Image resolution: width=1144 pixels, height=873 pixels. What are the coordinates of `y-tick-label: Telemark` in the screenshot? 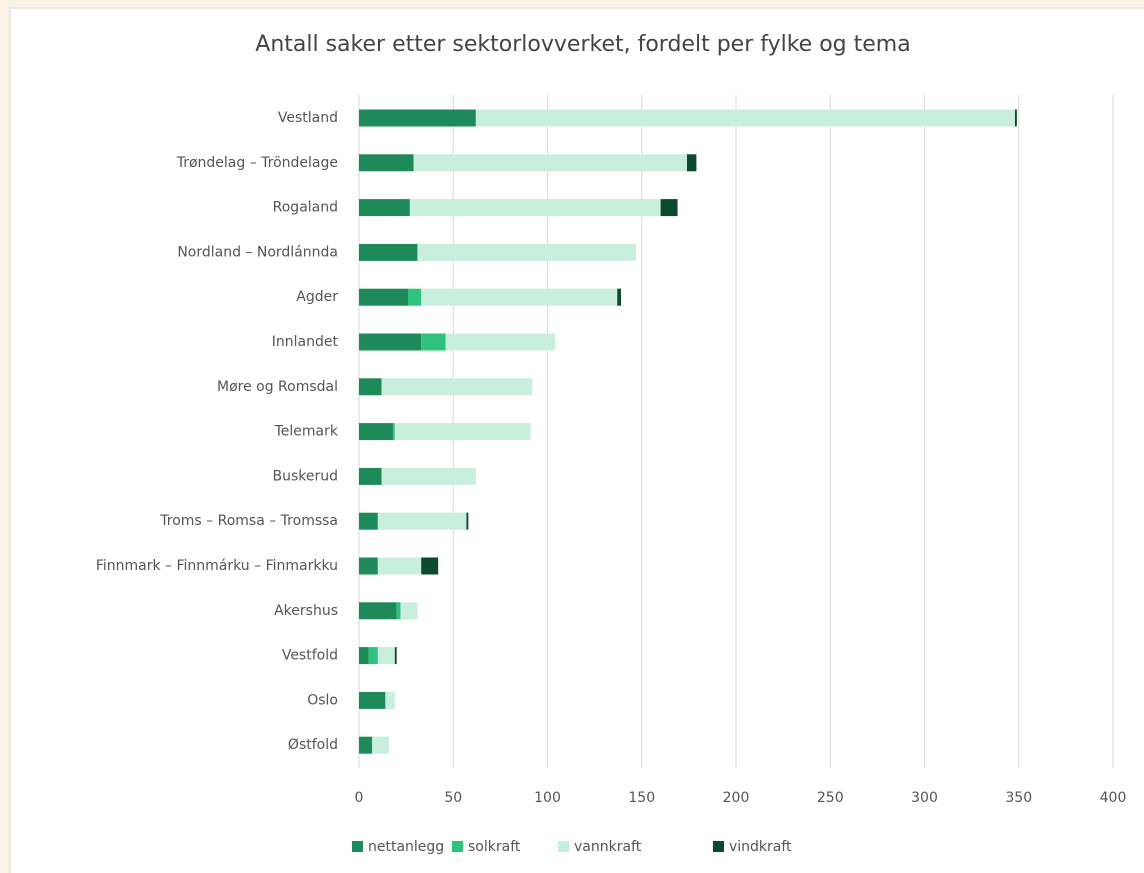 It's located at (306, 432).